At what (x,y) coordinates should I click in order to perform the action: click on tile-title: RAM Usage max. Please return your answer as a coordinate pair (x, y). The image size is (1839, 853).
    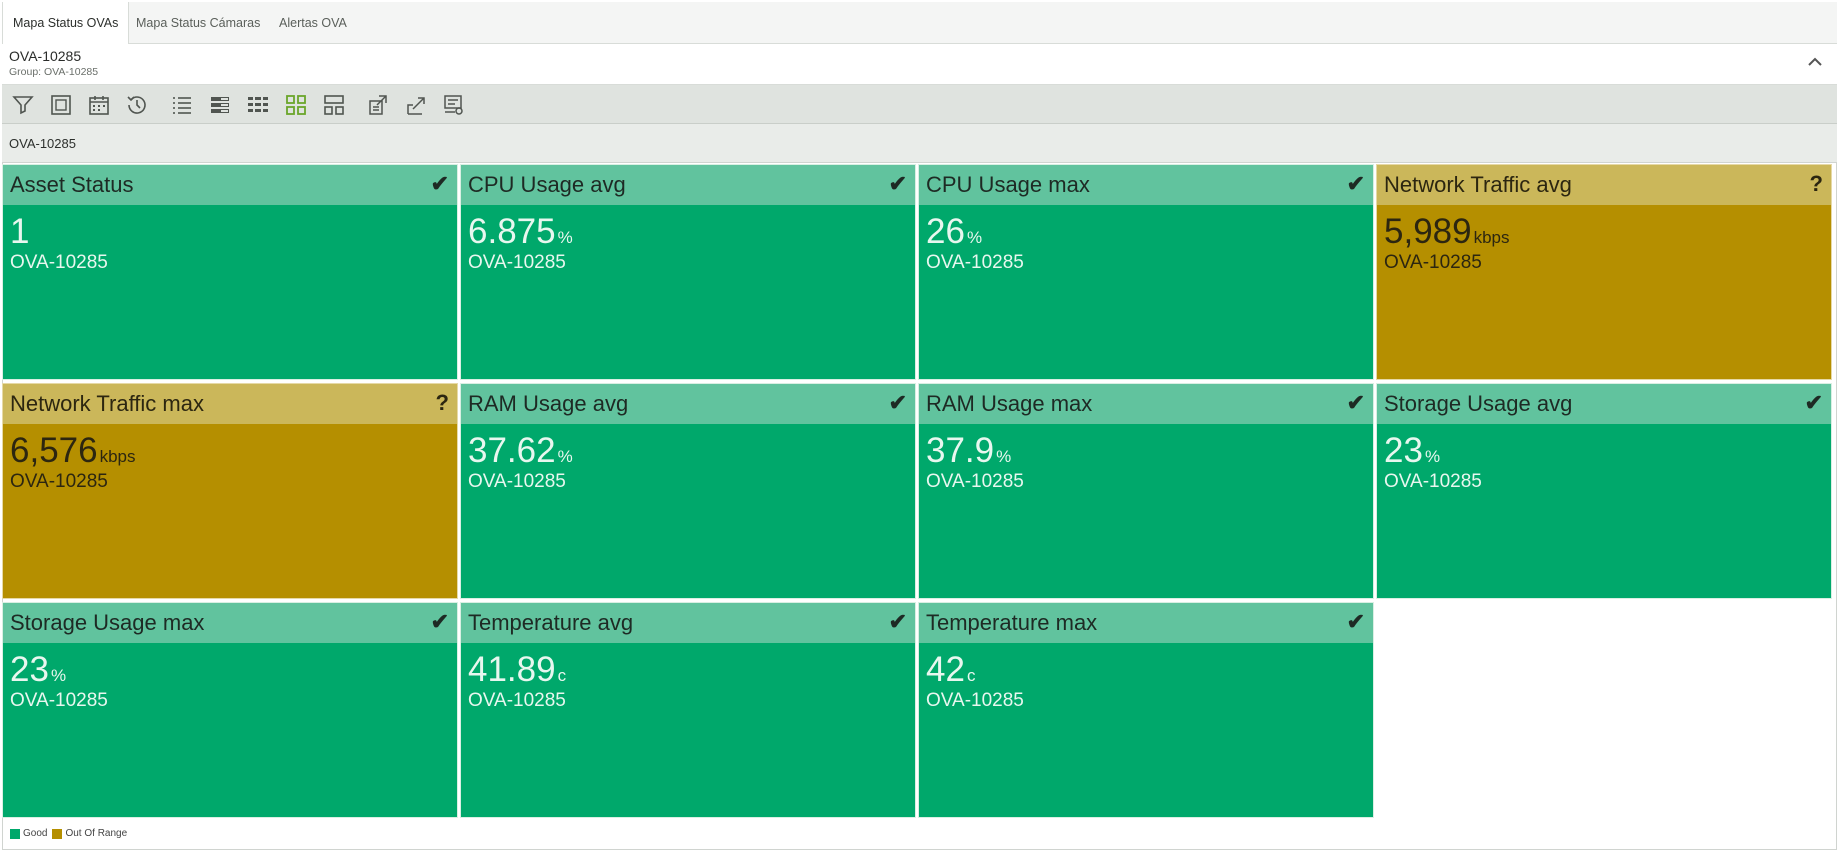
    Looking at the image, I should click on (1009, 403).